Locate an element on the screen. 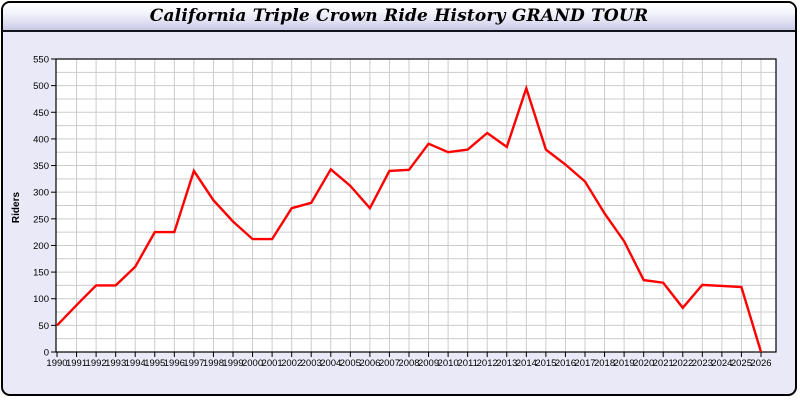 The width and height of the screenshot is (800, 400). y-tick-label: 250 is located at coordinates (41, 219).